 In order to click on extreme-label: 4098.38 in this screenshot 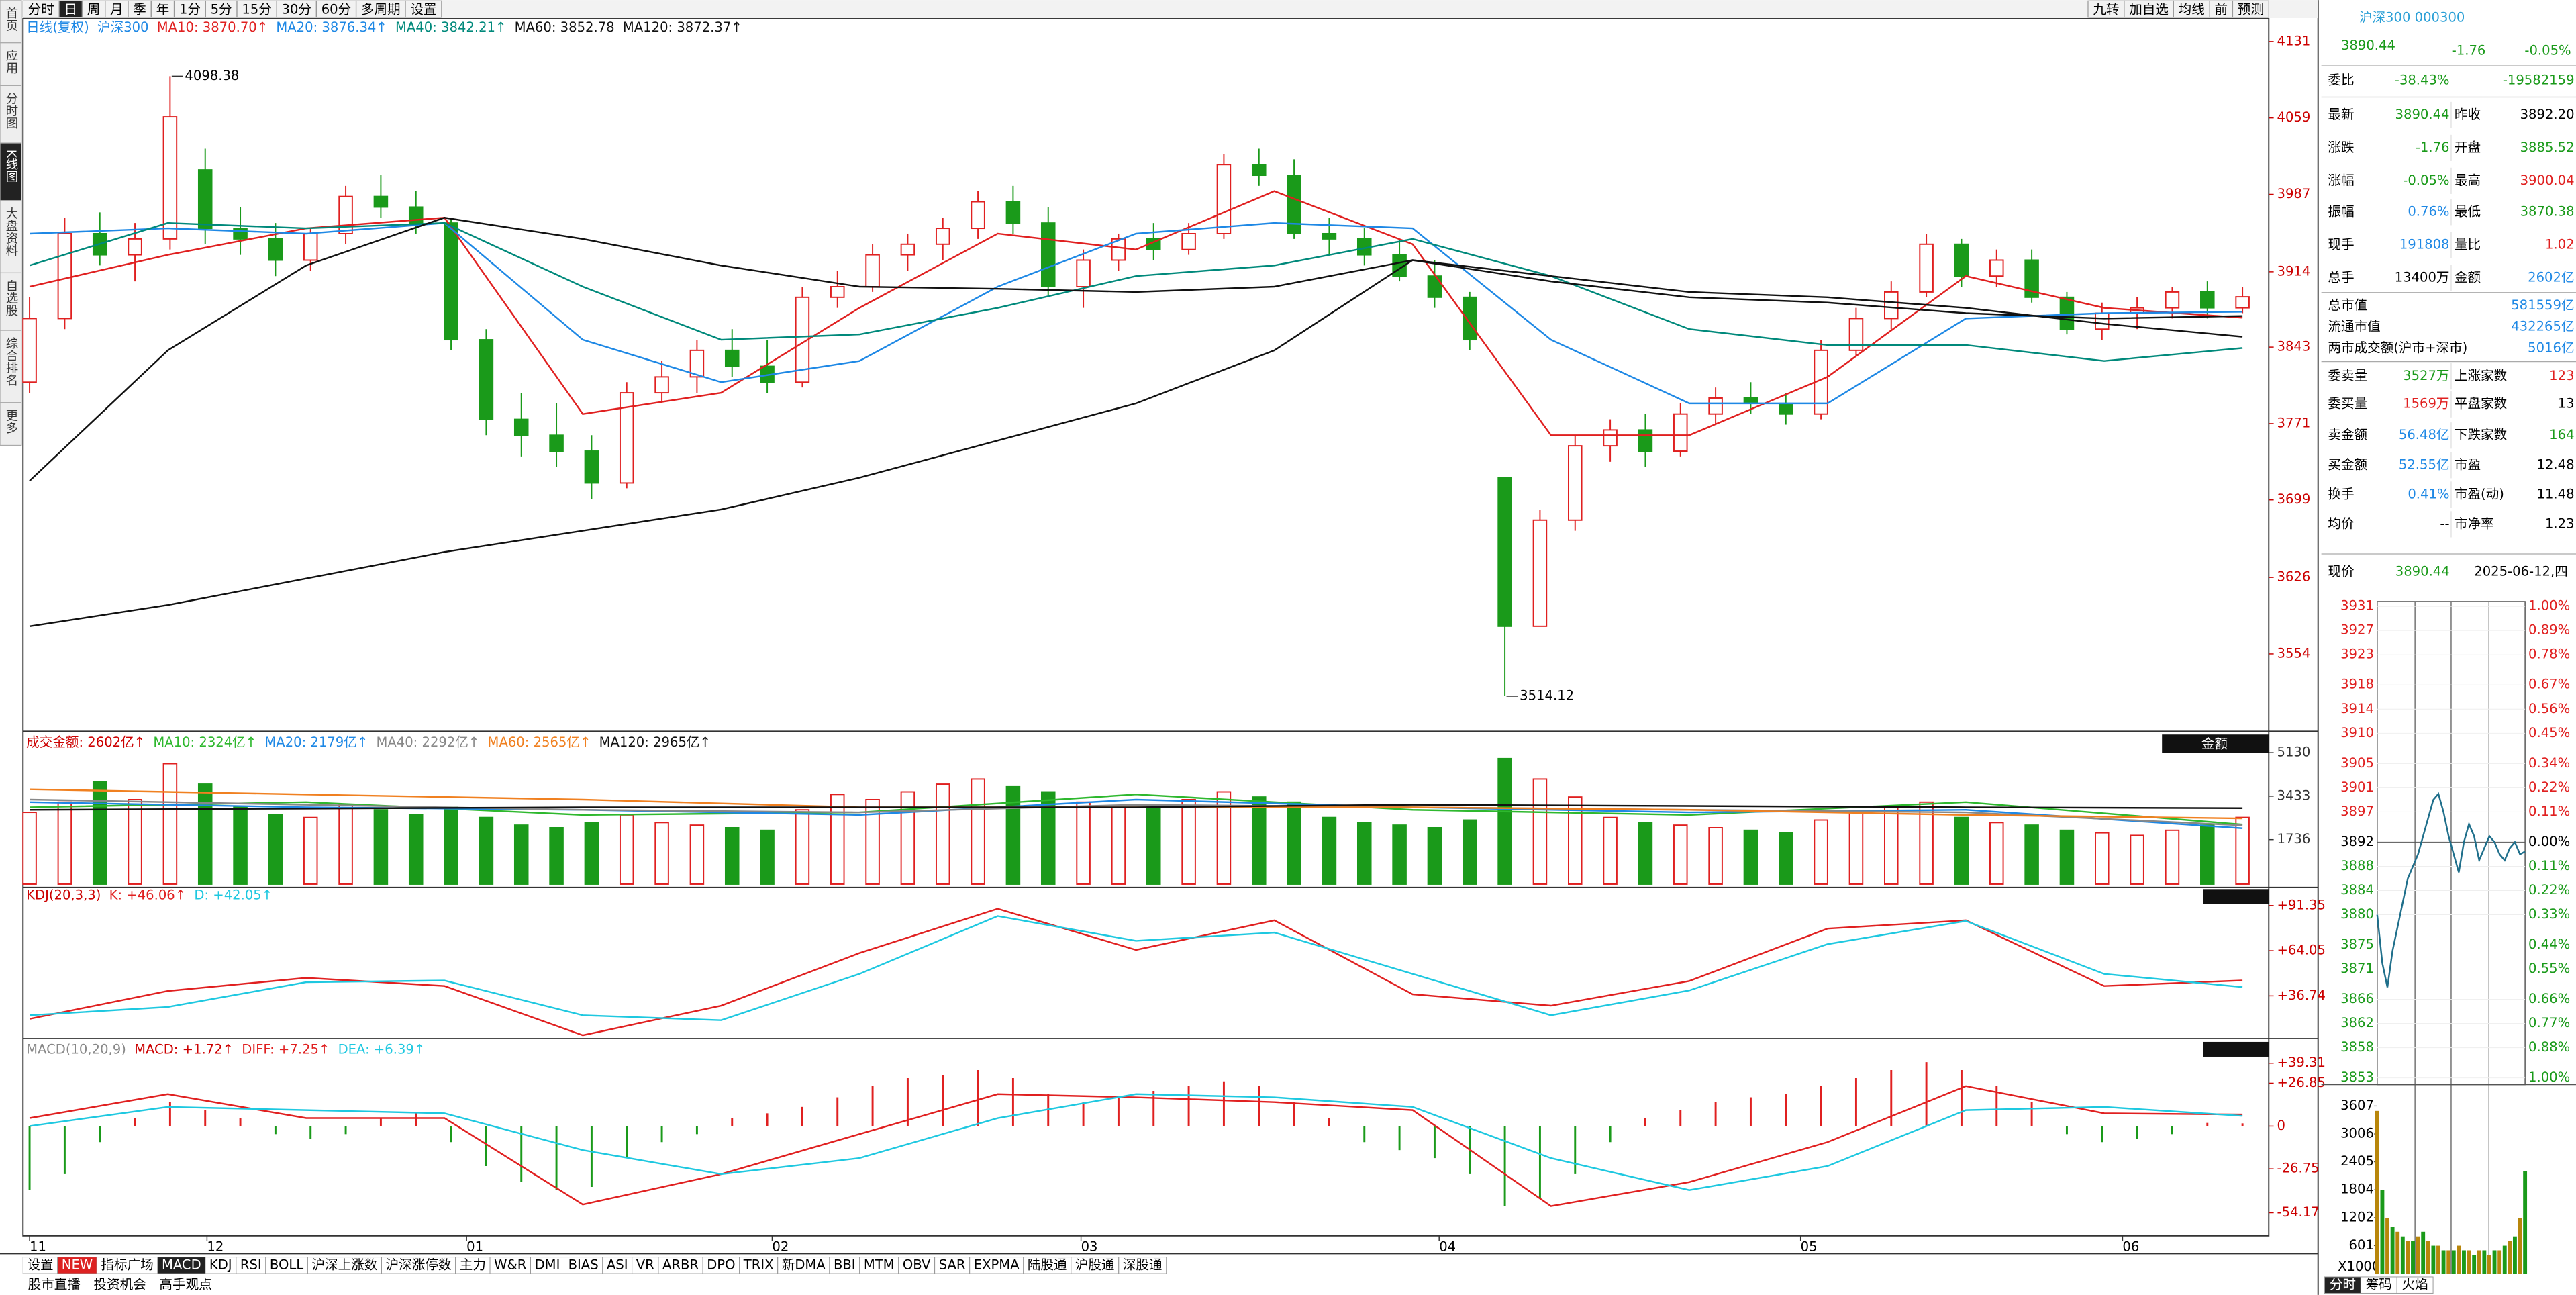, I will do `click(212, 75)`.